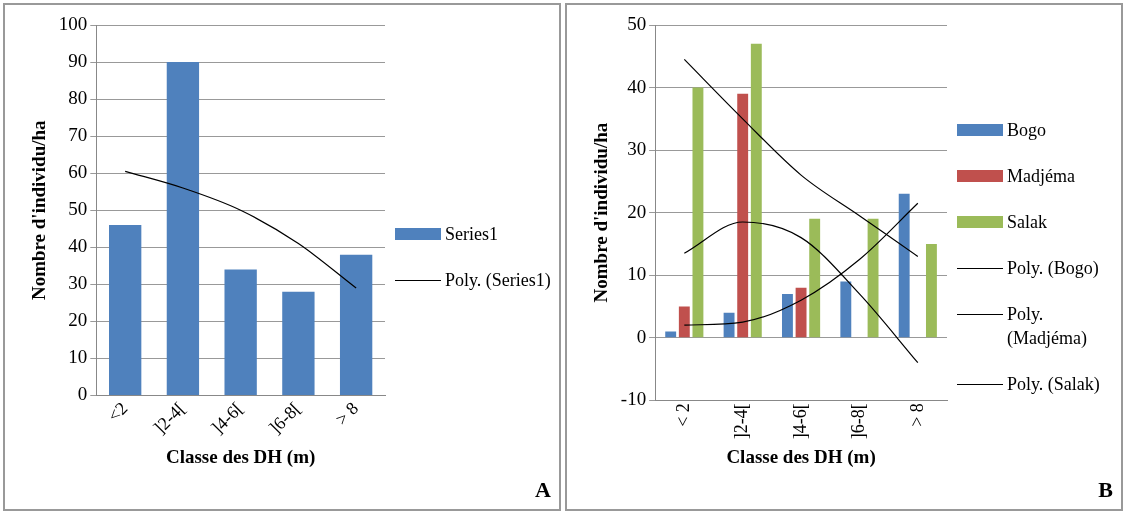 This screenshot has height=520, width=1138. What do you see at coordinates (858, 421) in the screenshot?
I see `x-tick-label: ]6-8[` at bounding box center [858, 421].